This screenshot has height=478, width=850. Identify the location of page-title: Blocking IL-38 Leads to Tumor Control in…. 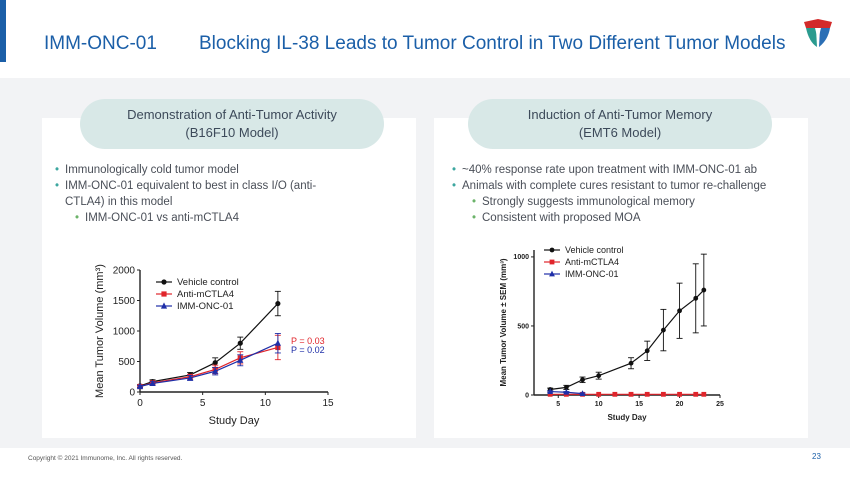
(492, 43).